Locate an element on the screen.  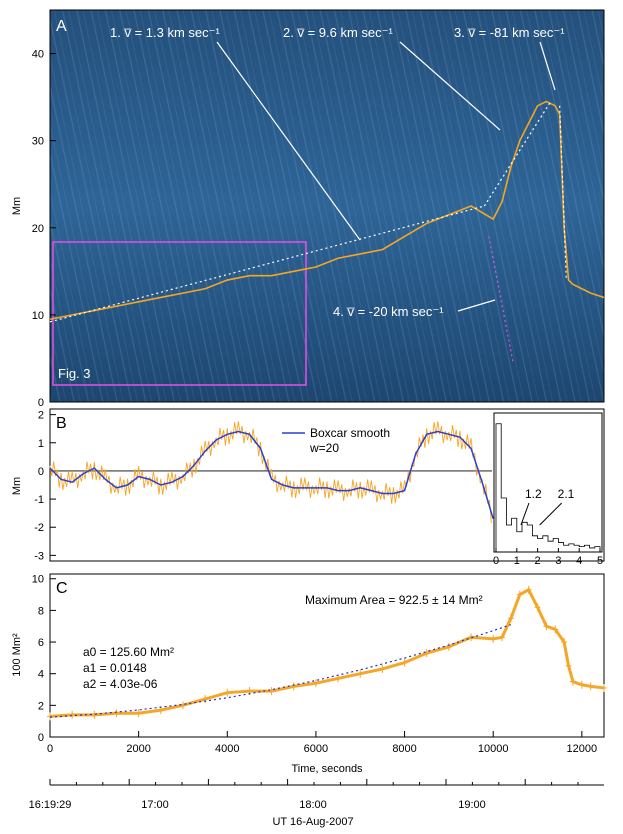
a-ytick-label-0: 0 is located at coordinates (41, 403).